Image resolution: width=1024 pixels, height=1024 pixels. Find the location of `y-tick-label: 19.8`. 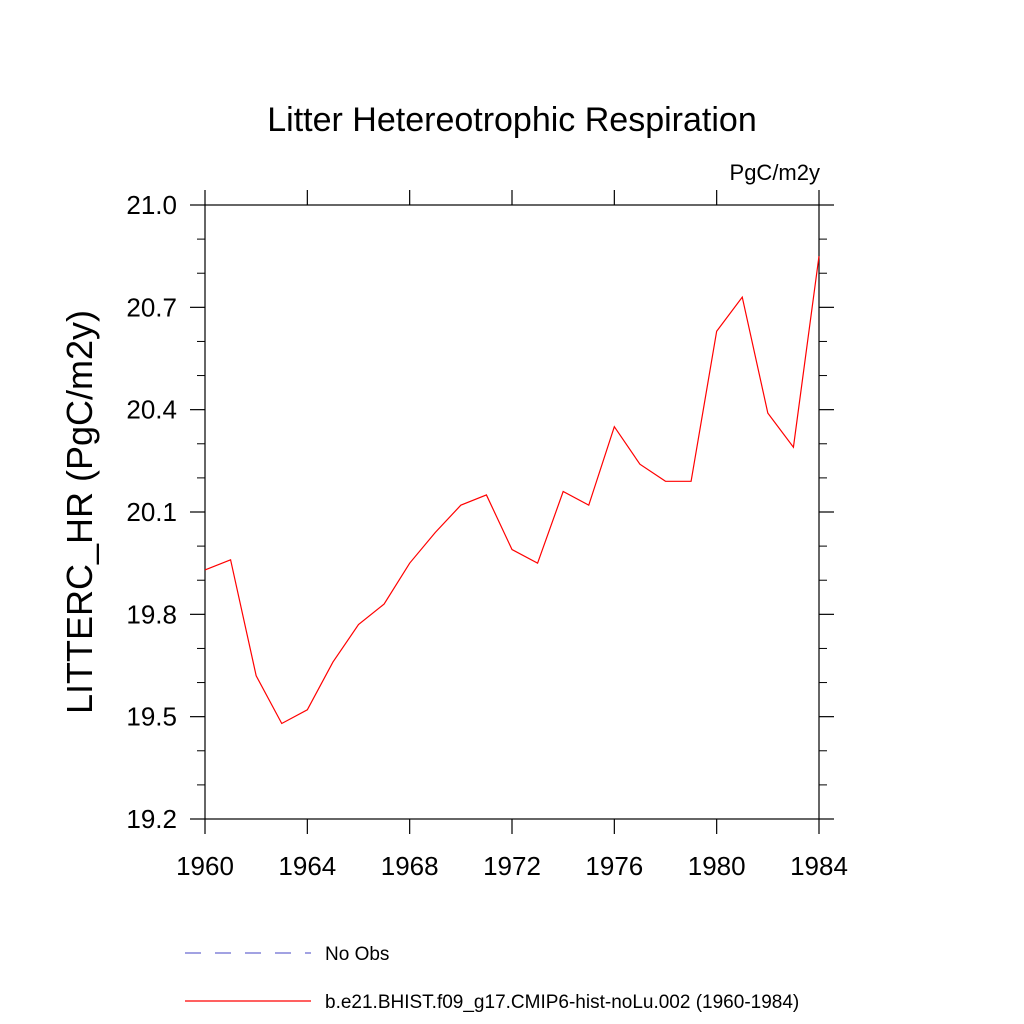

y-tick-label: 19.8 is located at coordinates (151, 614).